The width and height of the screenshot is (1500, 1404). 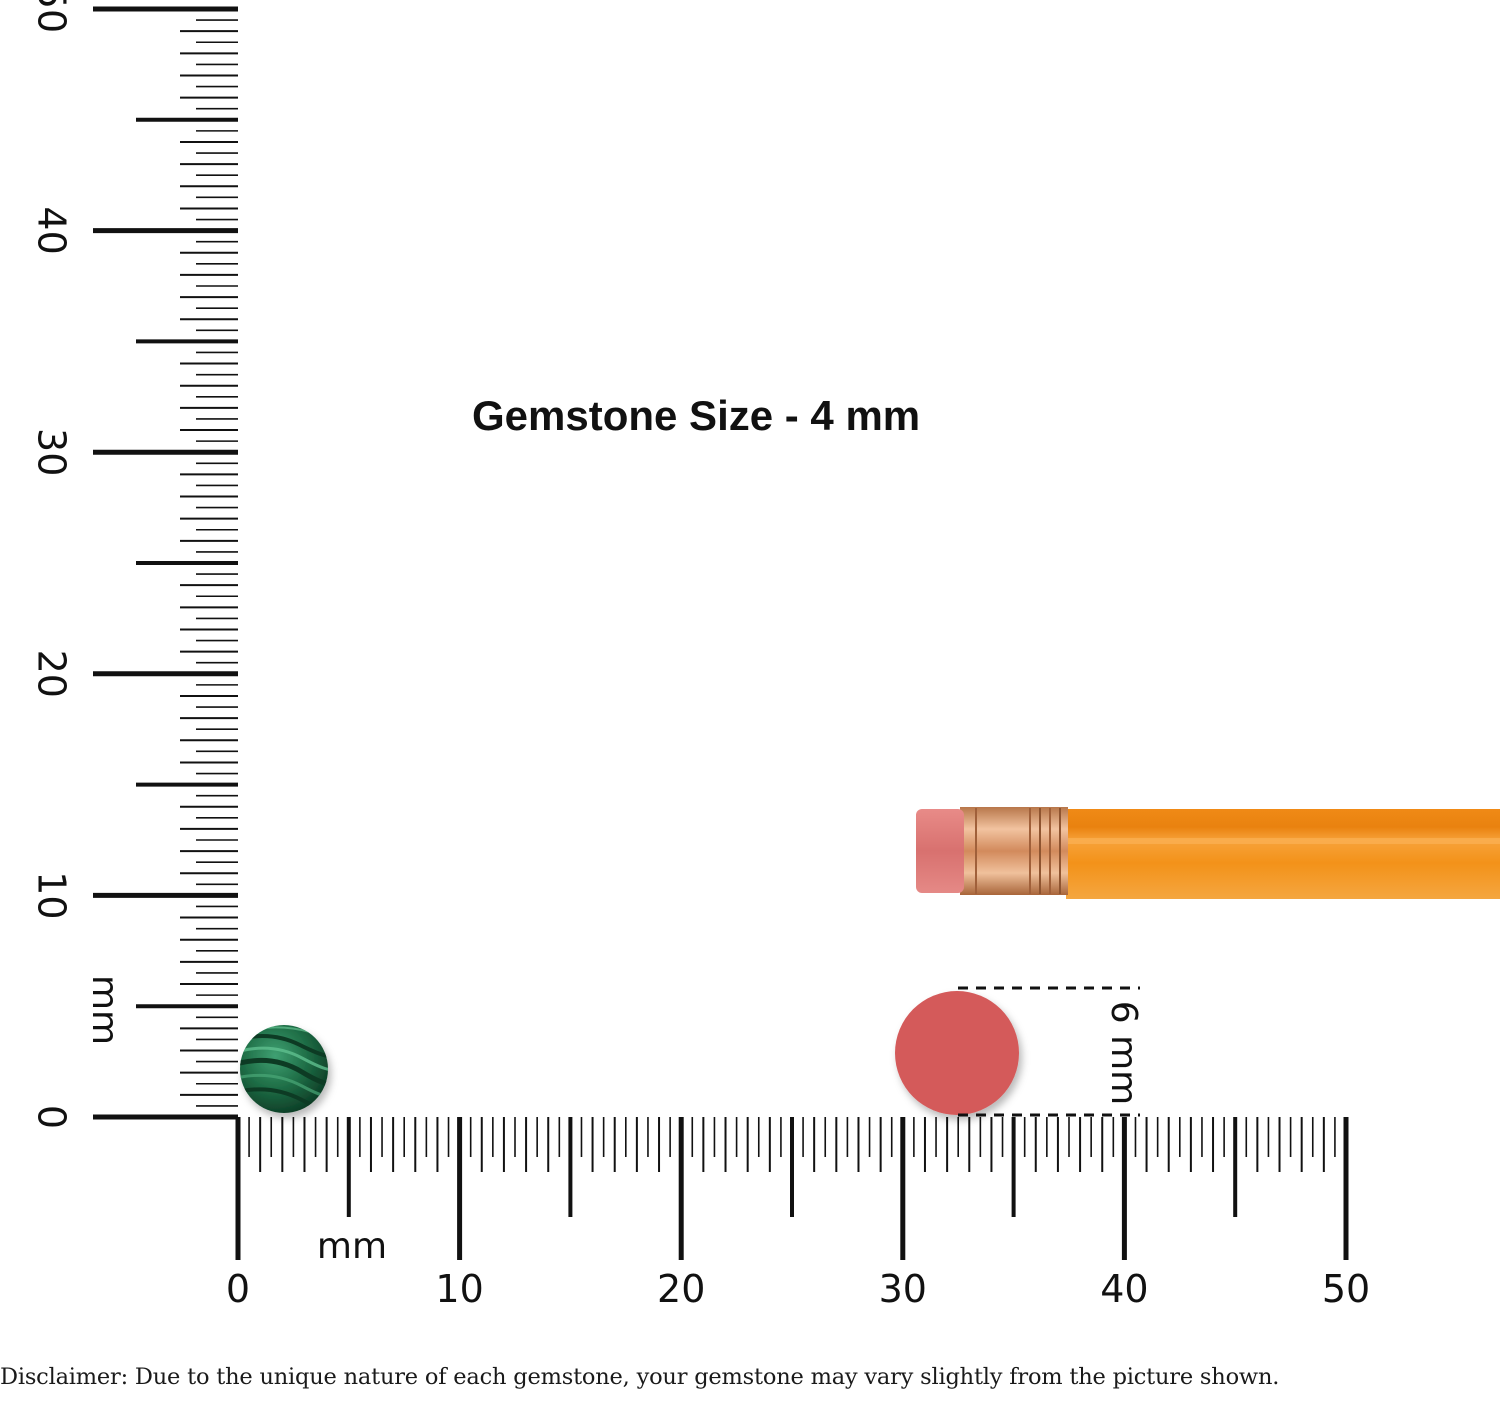 What do you see at coordinates (1124, 1289) in the screenshot?
I see `horizontal-ruler-label: 40` at bounding box center [1124, 1289].